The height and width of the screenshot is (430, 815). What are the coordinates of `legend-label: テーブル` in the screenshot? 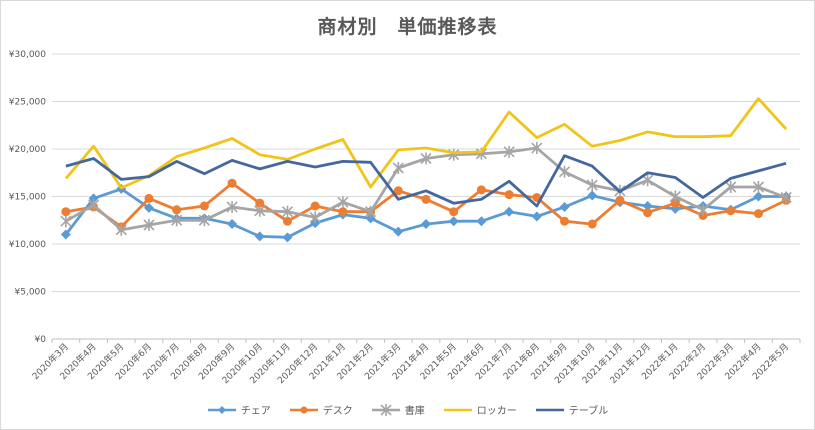 It's located at (588, 411).